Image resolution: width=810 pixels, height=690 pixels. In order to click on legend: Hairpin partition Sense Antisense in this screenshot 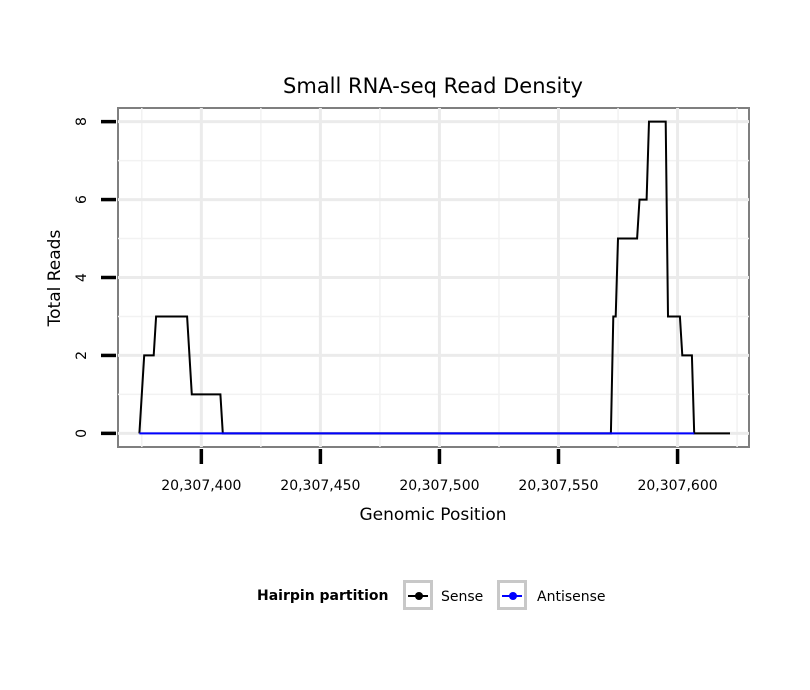, I will do `click(405, 598)`.